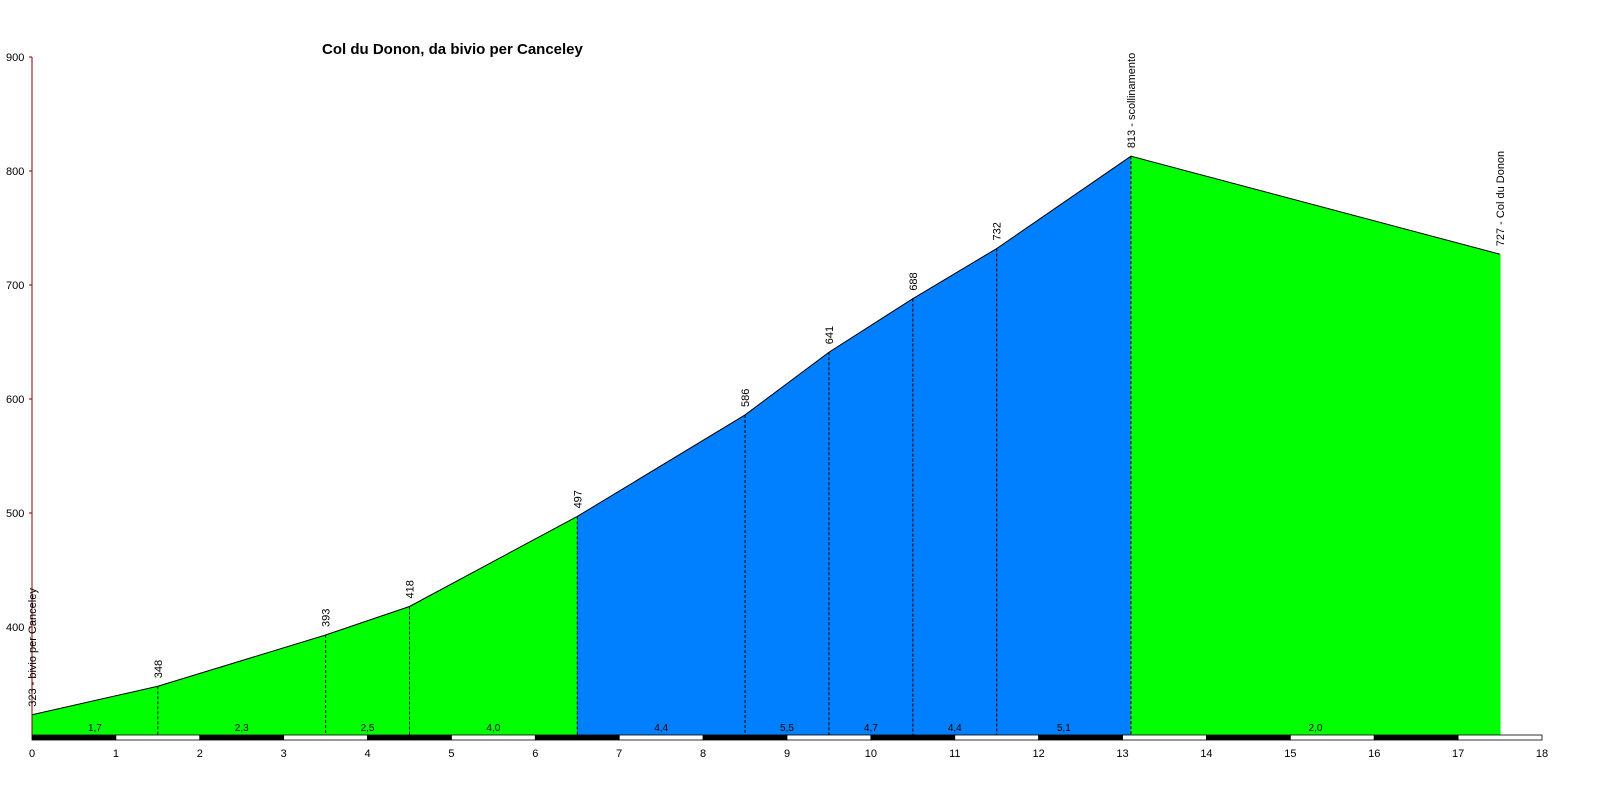 The image size is (1600, 800). Describe the element at coordinates (955, 728) in the screenshot. I see `grade-label-8: 4,4` at that location.